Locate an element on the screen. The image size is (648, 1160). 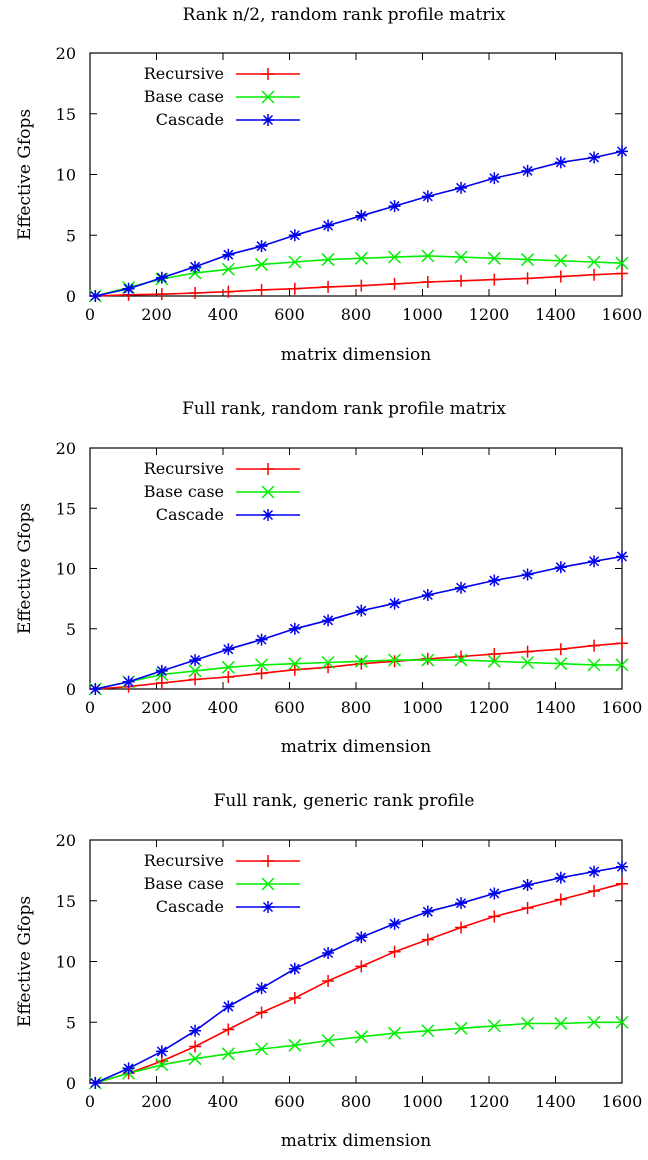
y-tick-label: 15 is located at coordinates (66, 508).